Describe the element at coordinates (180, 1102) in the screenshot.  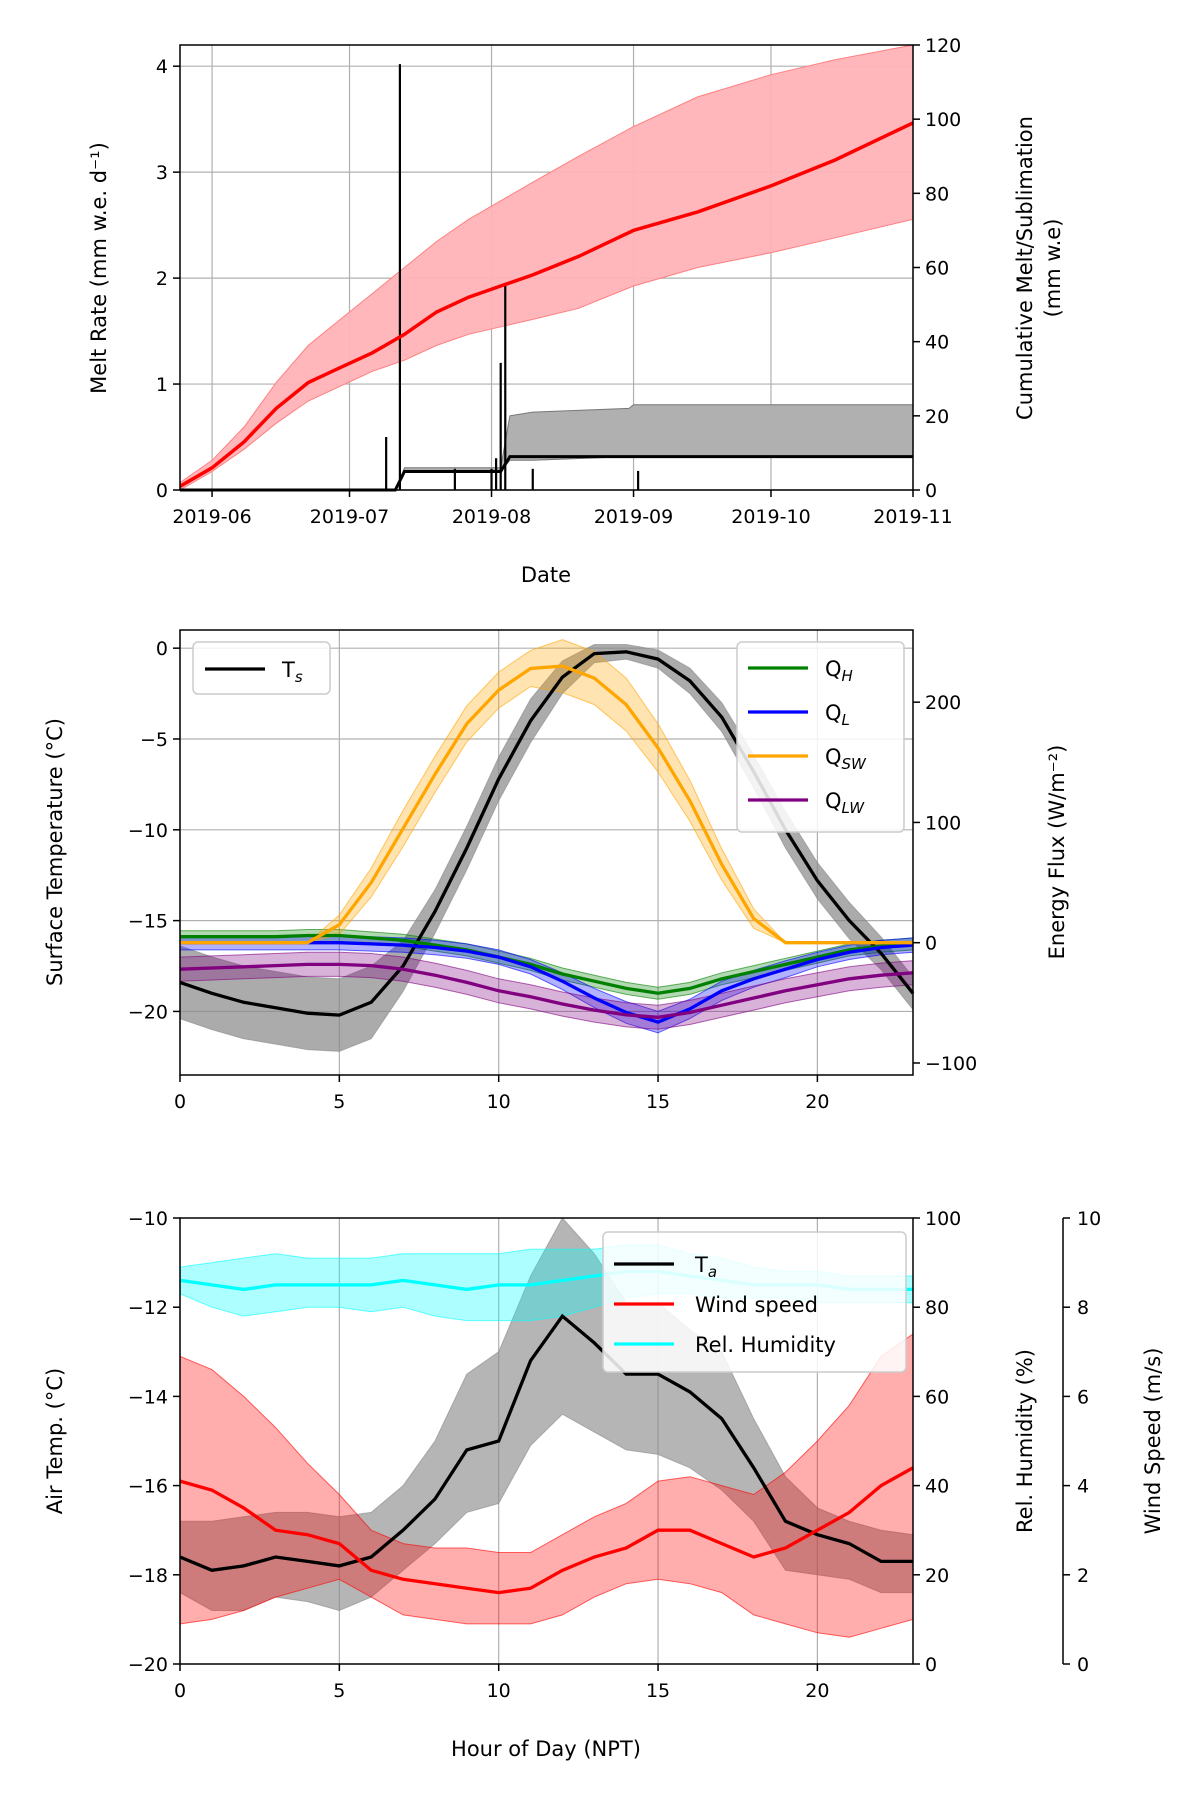
I see `energy-x-tick-label: 0` at that location.